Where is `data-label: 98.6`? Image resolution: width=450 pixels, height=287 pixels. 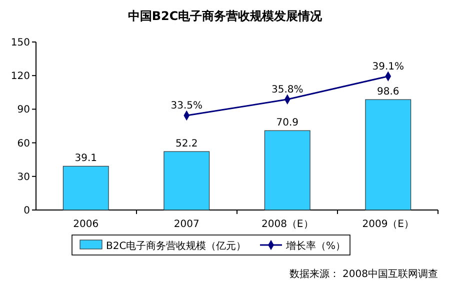 data-label: 98.6 is located at coordinates (388, 92).